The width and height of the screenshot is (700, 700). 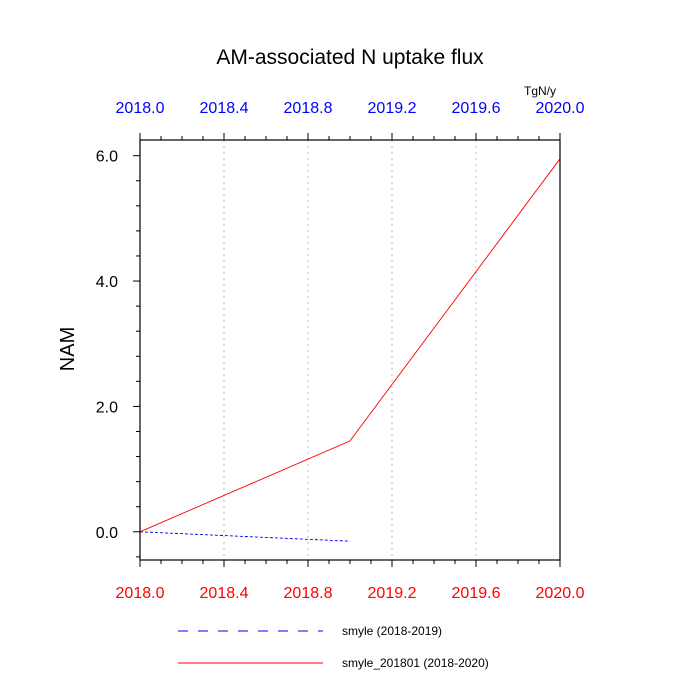 I want to click on x-tick-label-top: 2018.8, so click(x=308, y=108).